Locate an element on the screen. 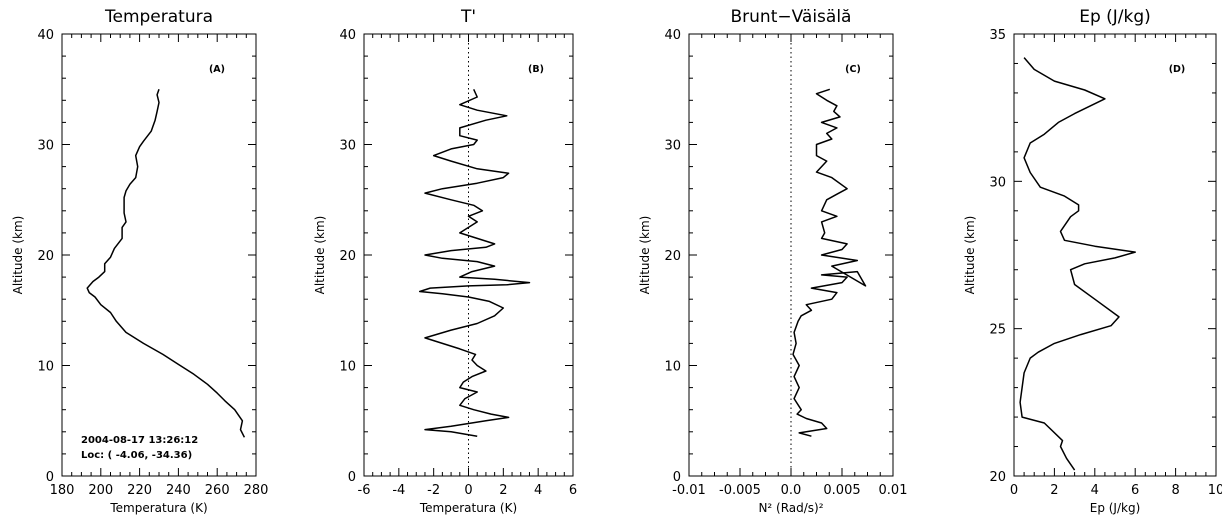 Image resolution: width=1222 pixels, height=523 pixels. x-tick-label: 10 is located at coordinates (1215, 490).